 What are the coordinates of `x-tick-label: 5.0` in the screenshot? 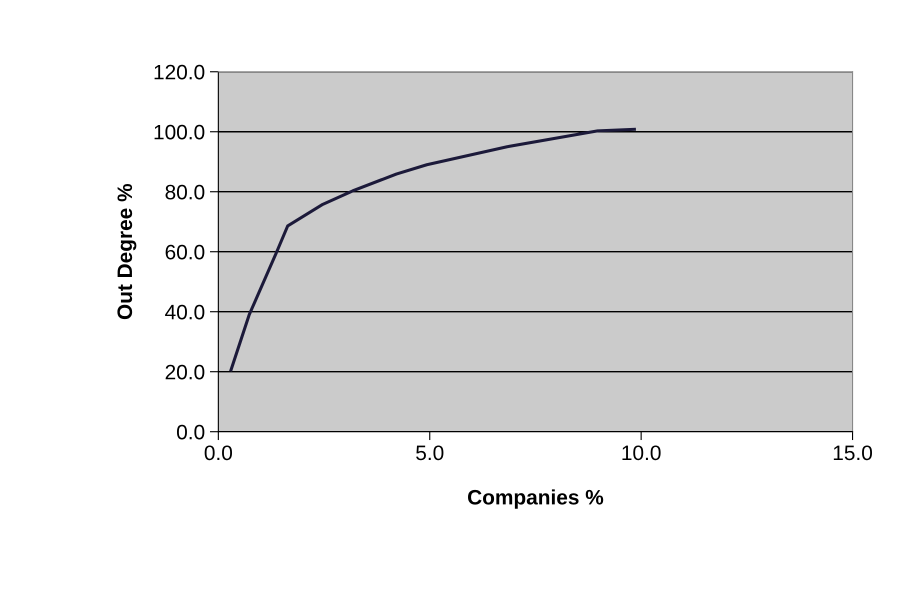 It's located at (430, 452).